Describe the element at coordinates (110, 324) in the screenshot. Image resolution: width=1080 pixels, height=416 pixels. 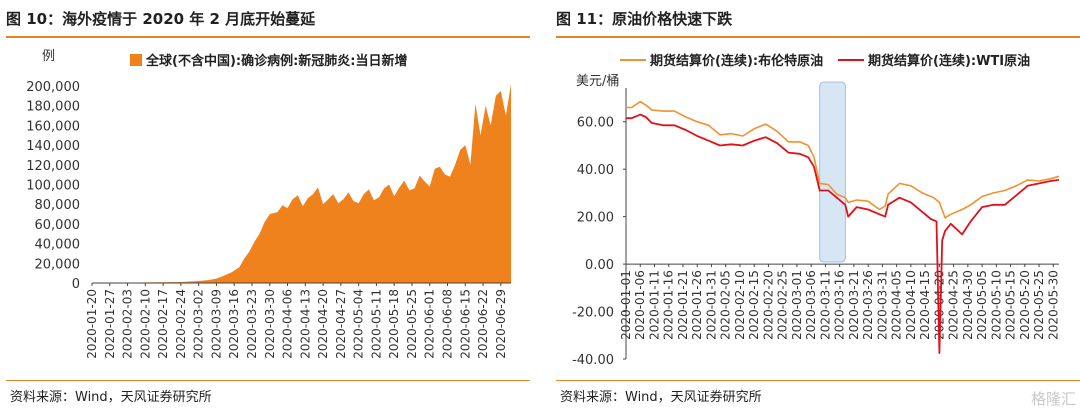
I see `x-tick-label: 2020-01-27` at that location.